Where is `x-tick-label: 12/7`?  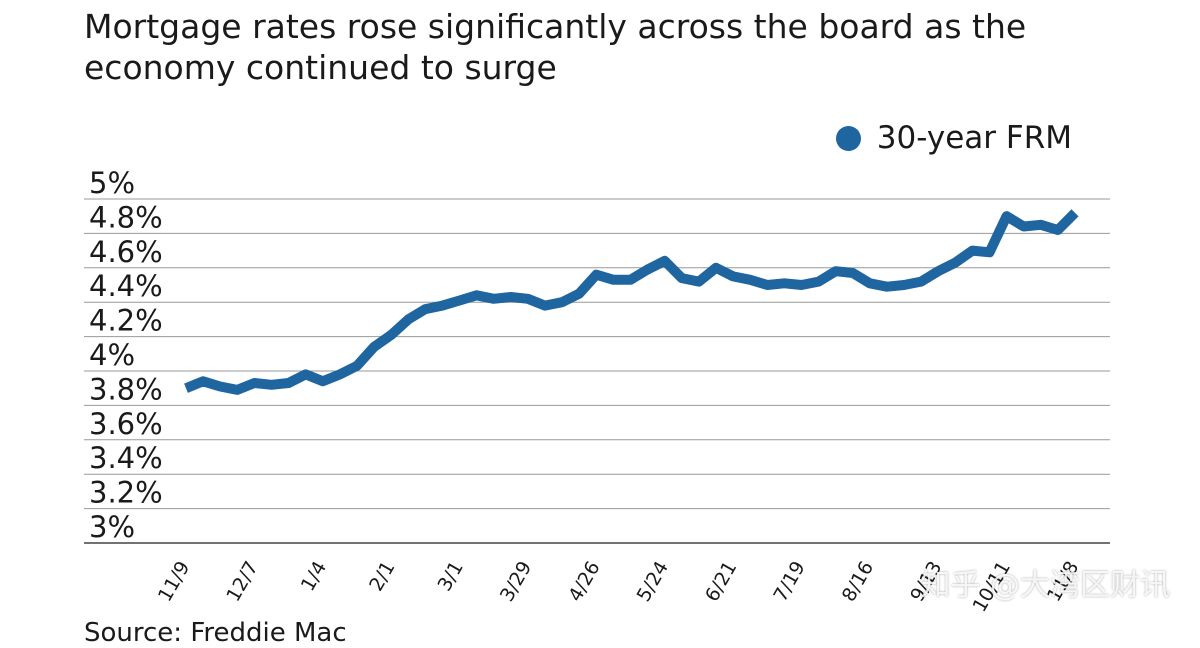
x-tick-label: 12/7 is located at coordinates (242, 582).